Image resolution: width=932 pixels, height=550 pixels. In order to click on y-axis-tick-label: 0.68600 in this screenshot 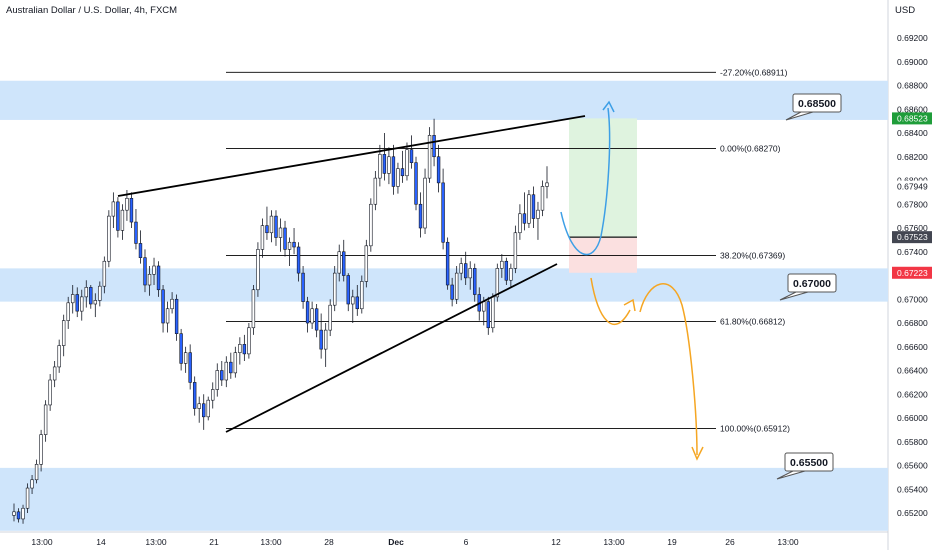, I will do `click(912, 109)`.